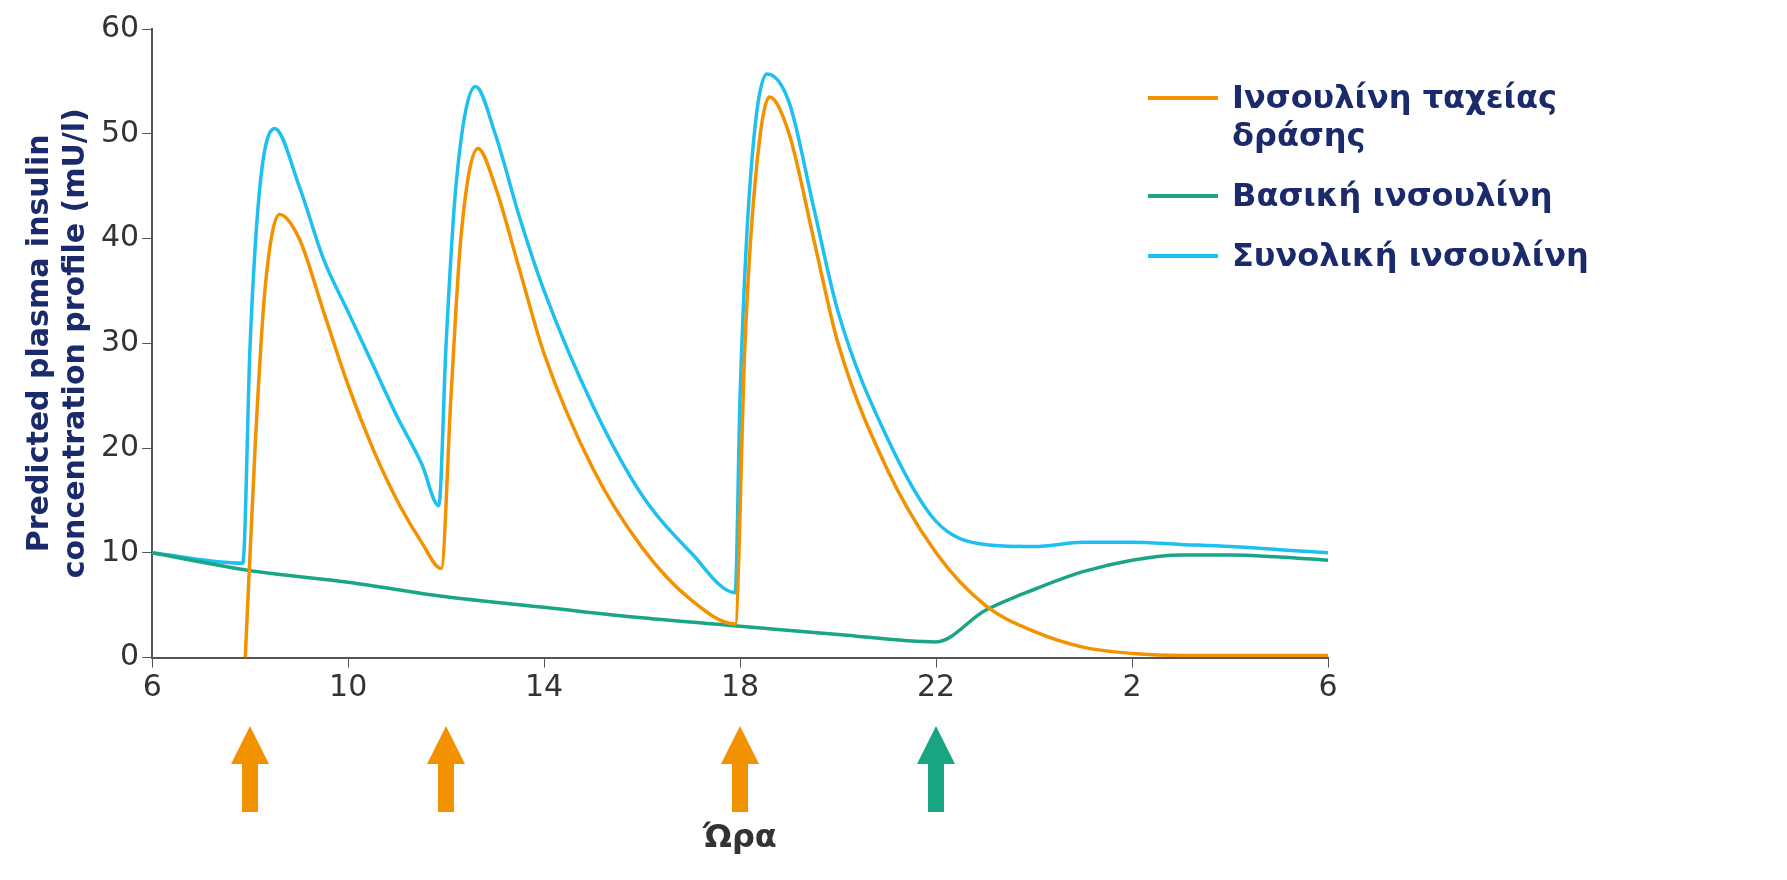  I want to click on legend-label: Ινσουλίνη ταχείας δράσης, so click(1395, 116).